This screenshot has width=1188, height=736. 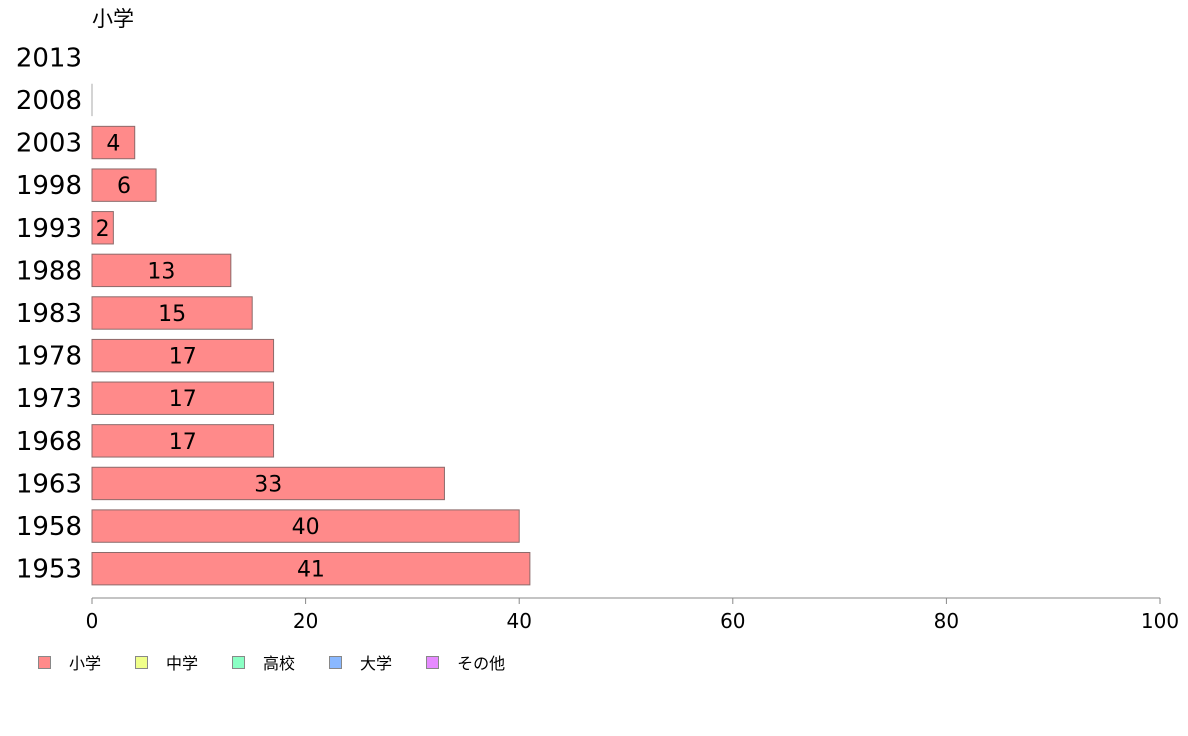 I want to click on legend: 小学 中学 高校 大学 その他, so click(x=288, y=662).